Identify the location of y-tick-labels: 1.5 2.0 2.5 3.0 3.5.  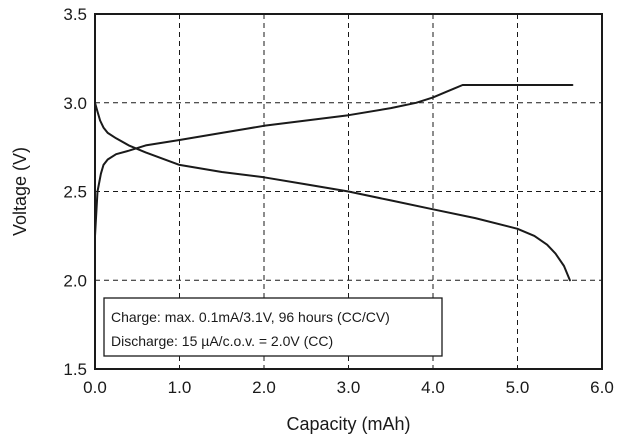
(75, 192).